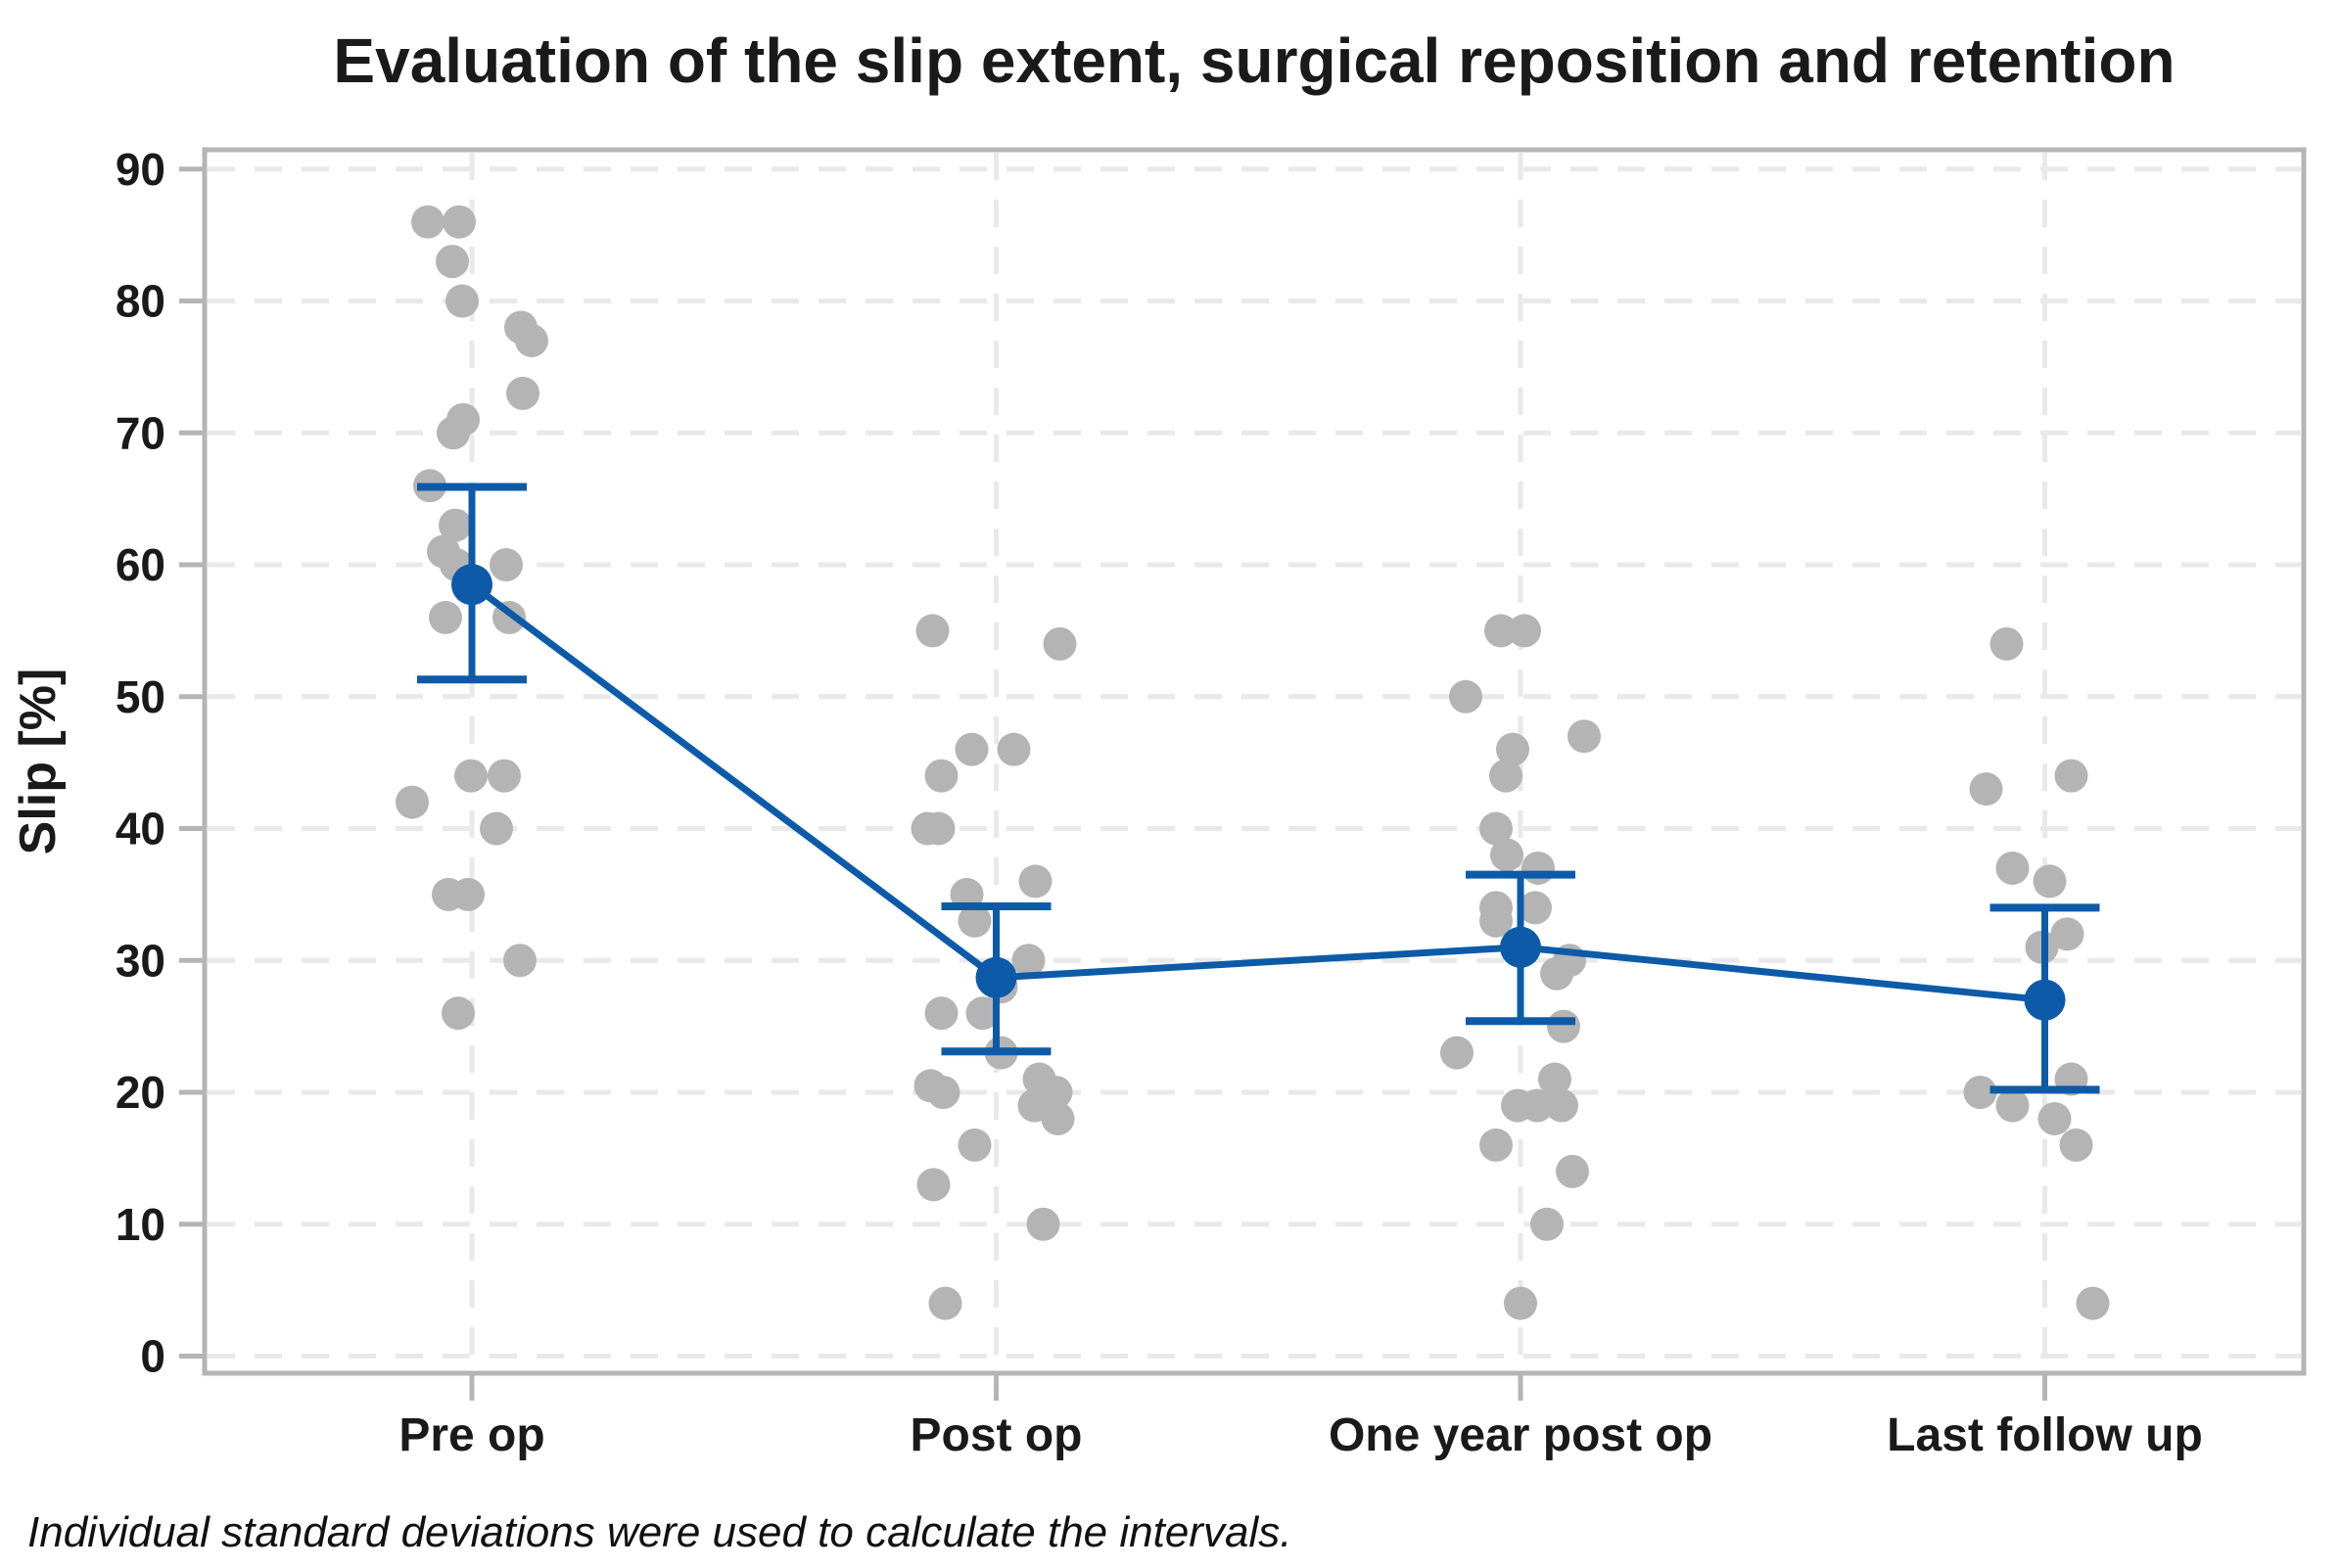 The image size is (2340, 1568). Describe the element at coordinates (140, 829) in the screenshot. I see `y-tick-label: 40` at that location.